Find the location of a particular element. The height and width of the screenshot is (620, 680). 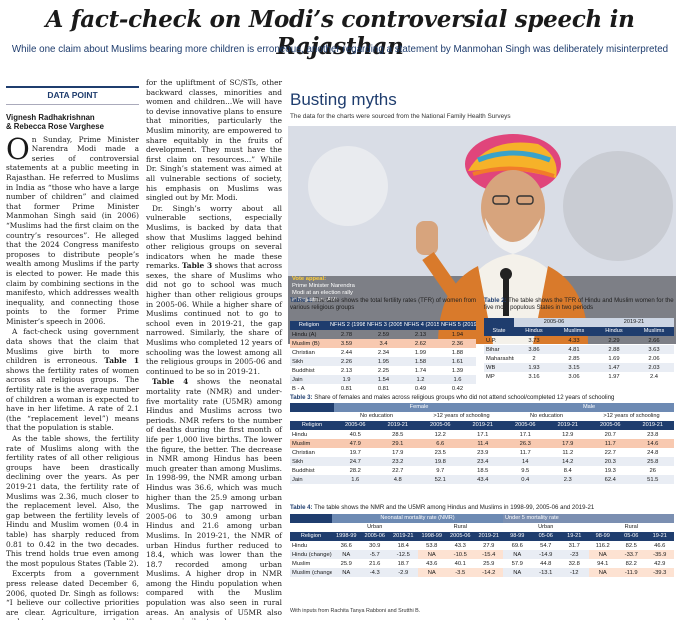

table-cell: 0.81 is located at coordinates (383, 388).